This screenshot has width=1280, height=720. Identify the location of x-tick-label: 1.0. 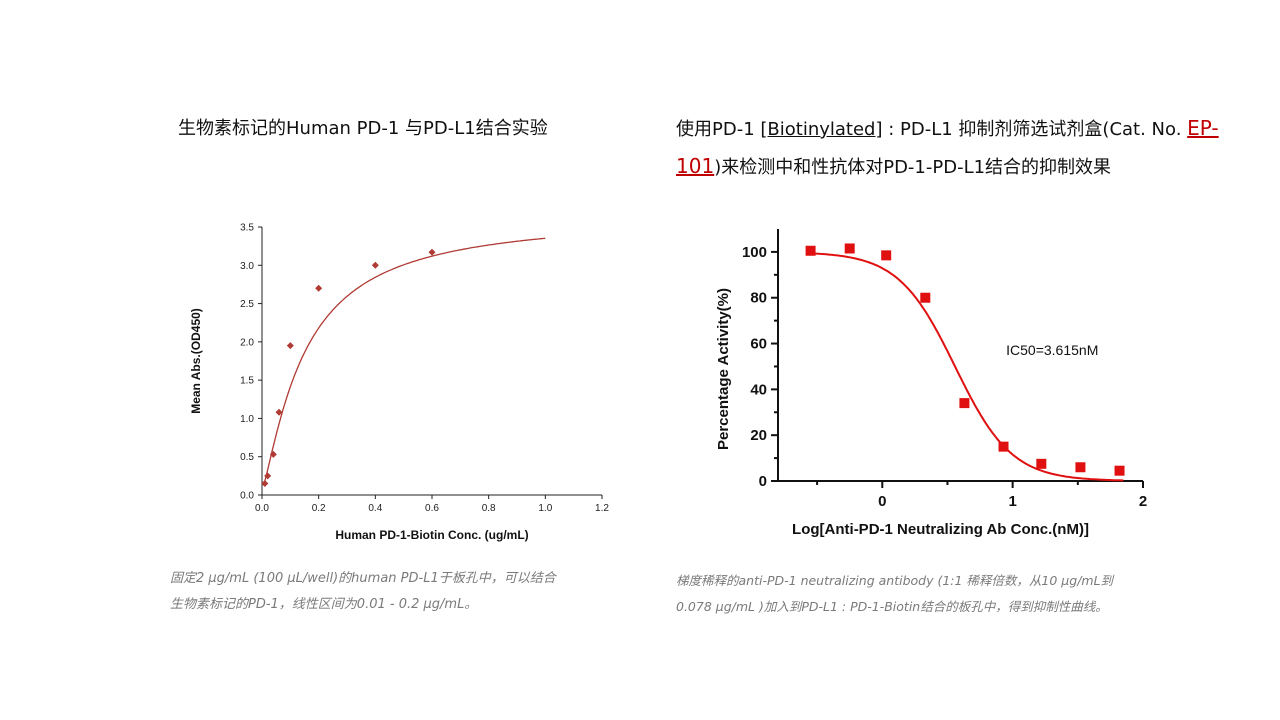
(545, 508).